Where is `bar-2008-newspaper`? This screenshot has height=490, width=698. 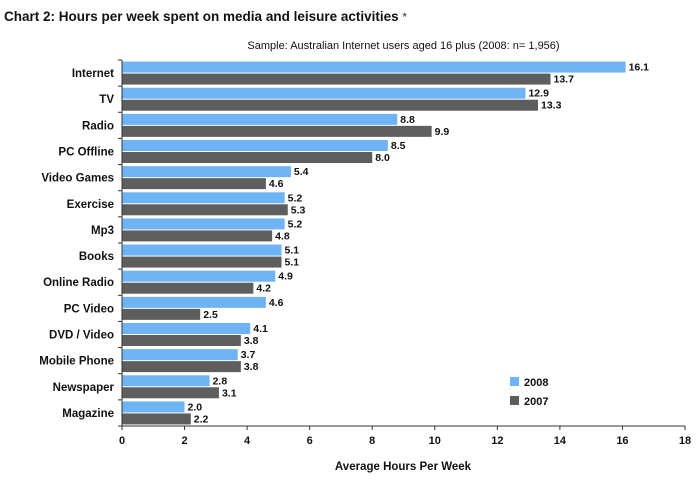
bar-2008-newspaper is located at coordinates (166, 381).